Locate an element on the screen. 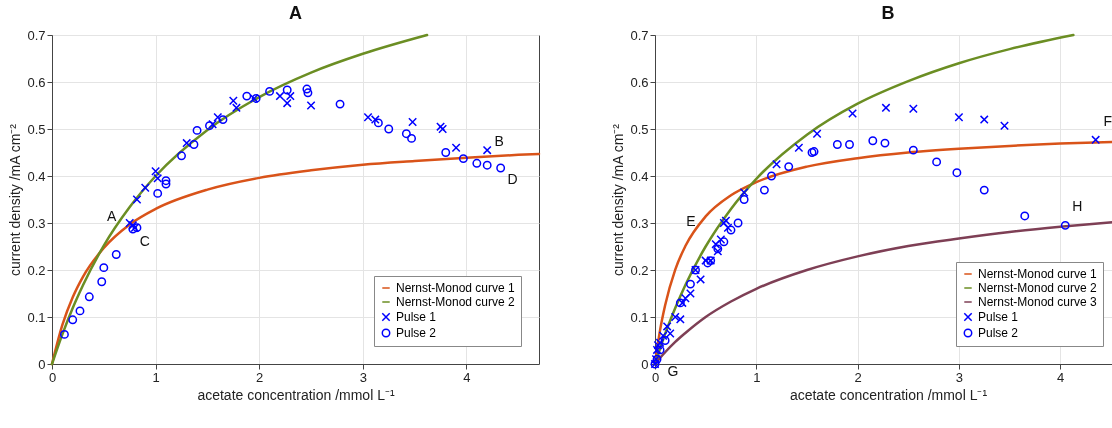 The image size is (1112, 428). legend-label: Nernst-Monod curve 3 is located at coordinates (1038, 302).